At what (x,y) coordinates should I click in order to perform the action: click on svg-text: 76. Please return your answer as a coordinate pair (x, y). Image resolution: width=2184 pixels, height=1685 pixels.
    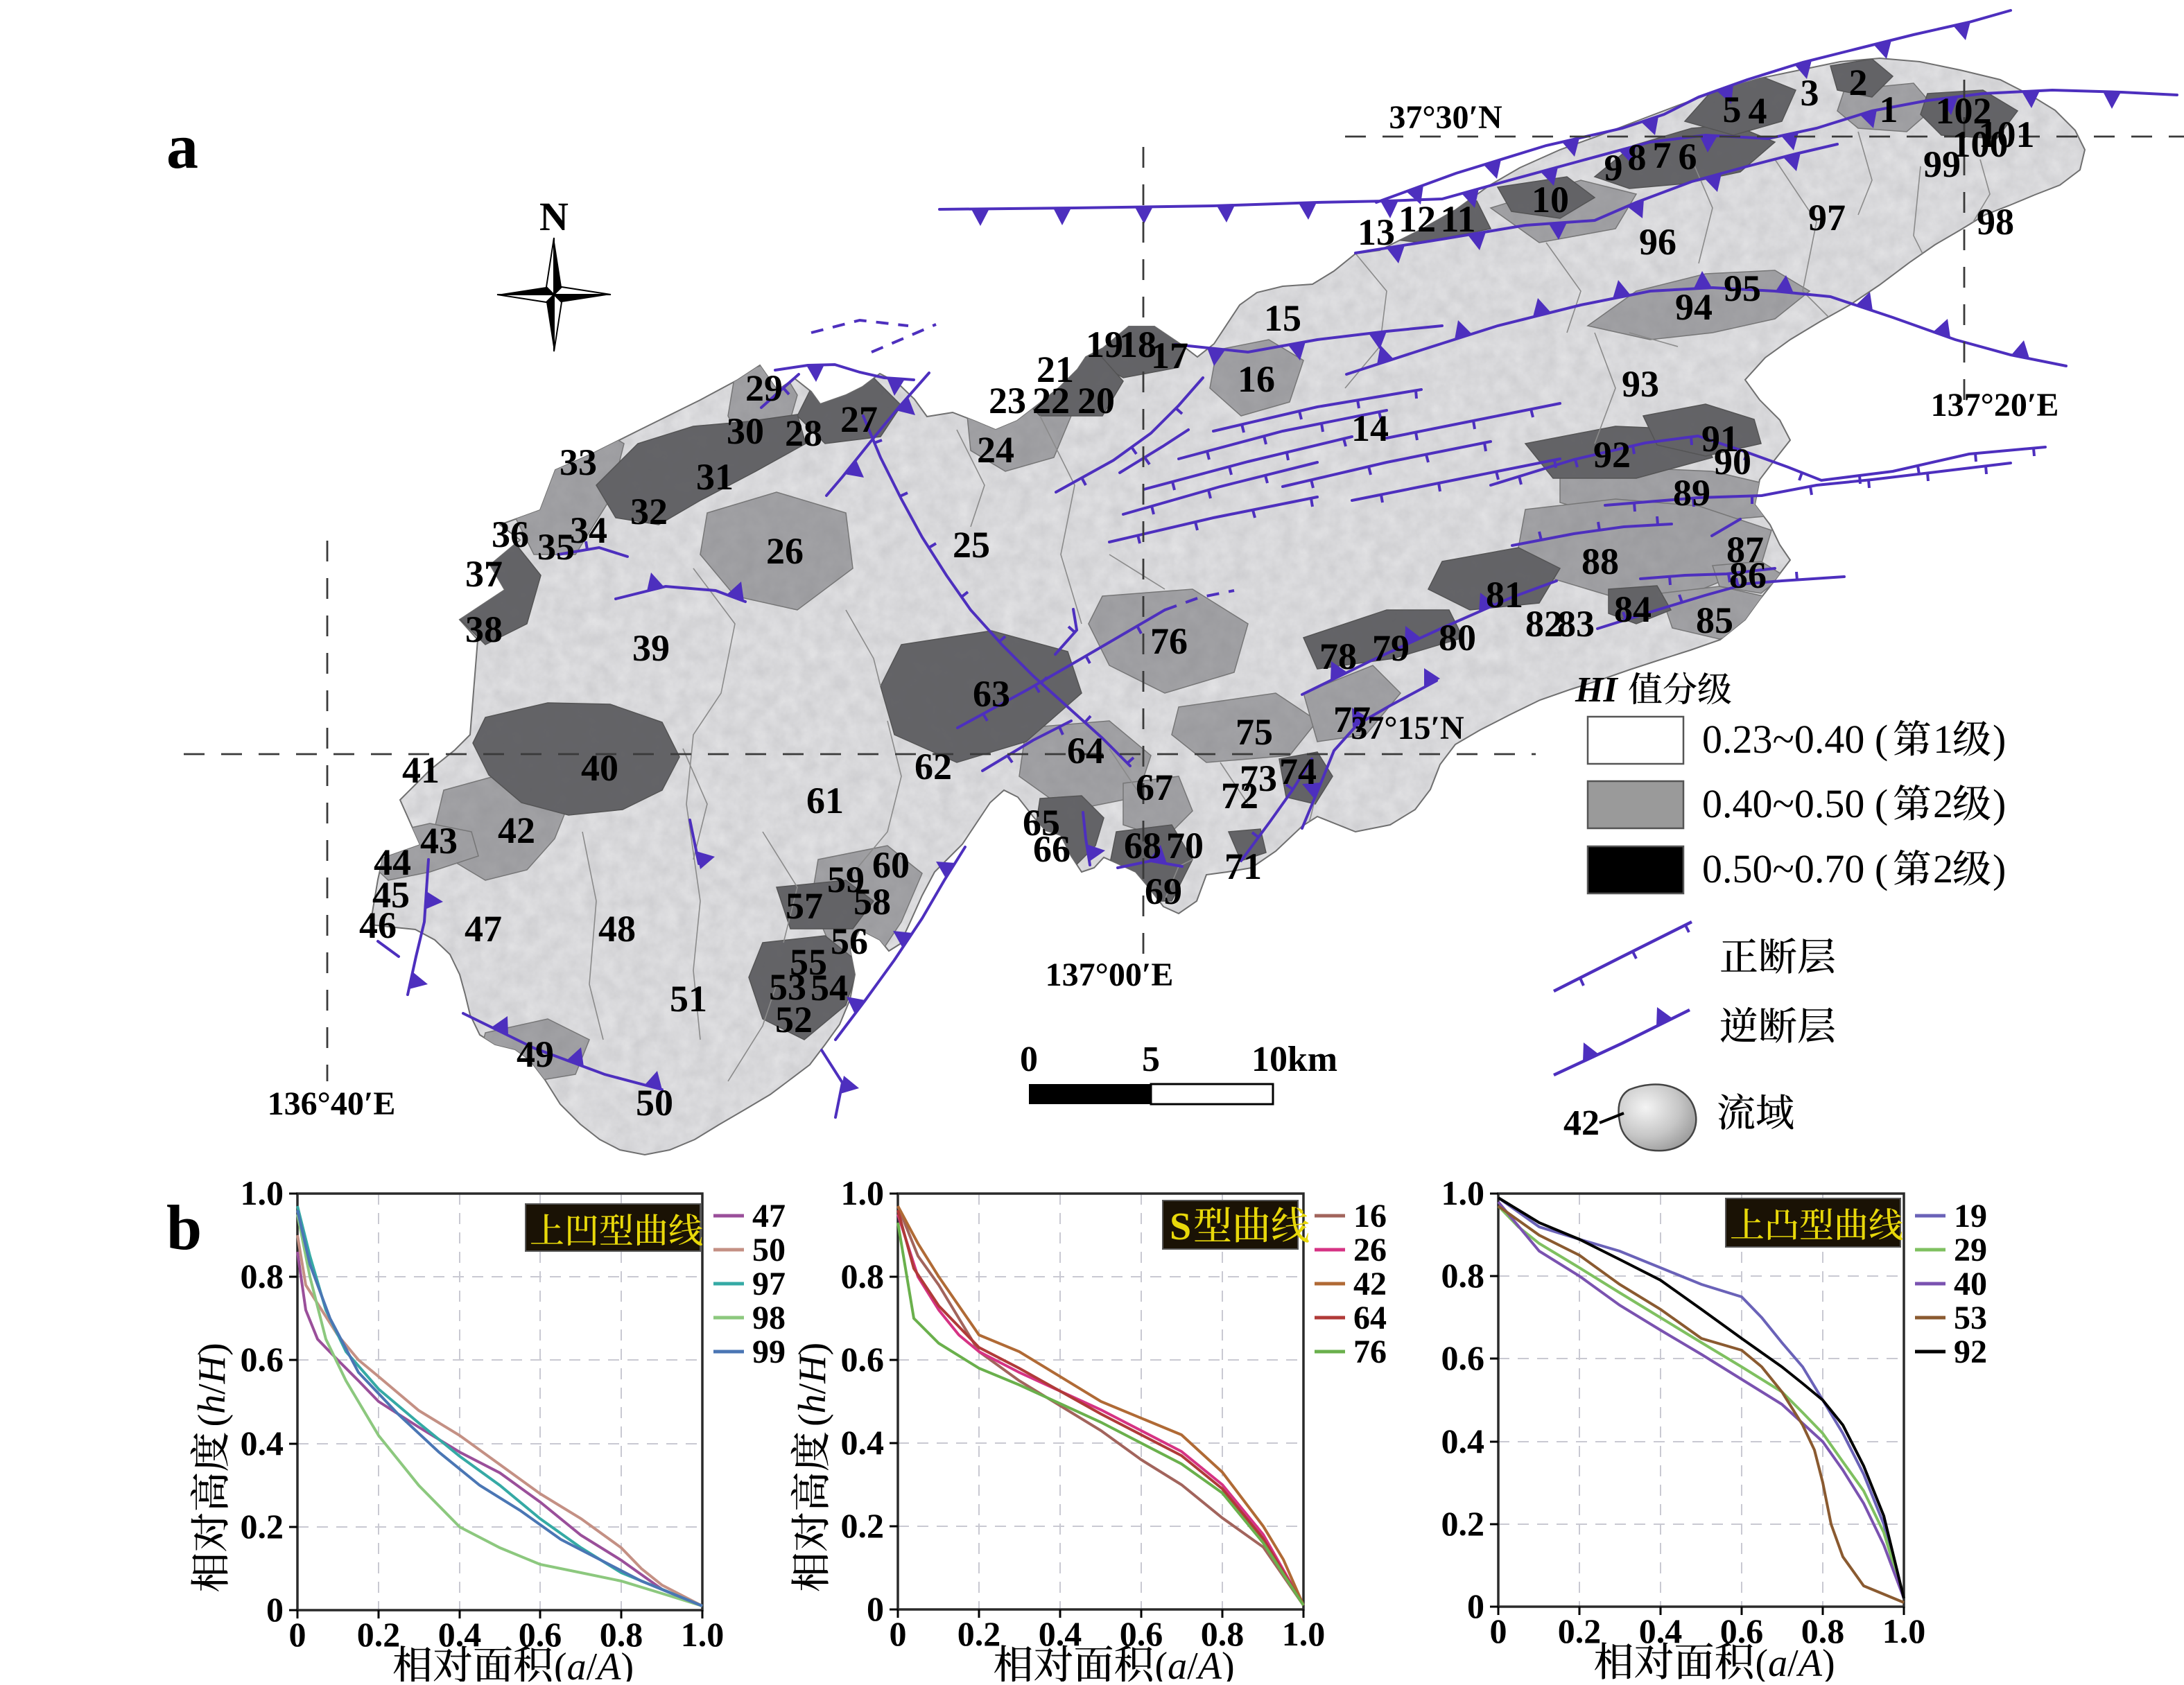
    Looking at the image, I should click on (1169, 641).